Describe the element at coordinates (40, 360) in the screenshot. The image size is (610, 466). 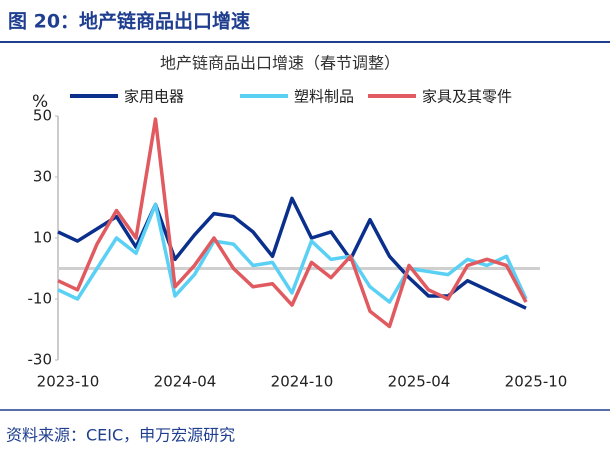
I see `y-tick-label: -30` at that location.